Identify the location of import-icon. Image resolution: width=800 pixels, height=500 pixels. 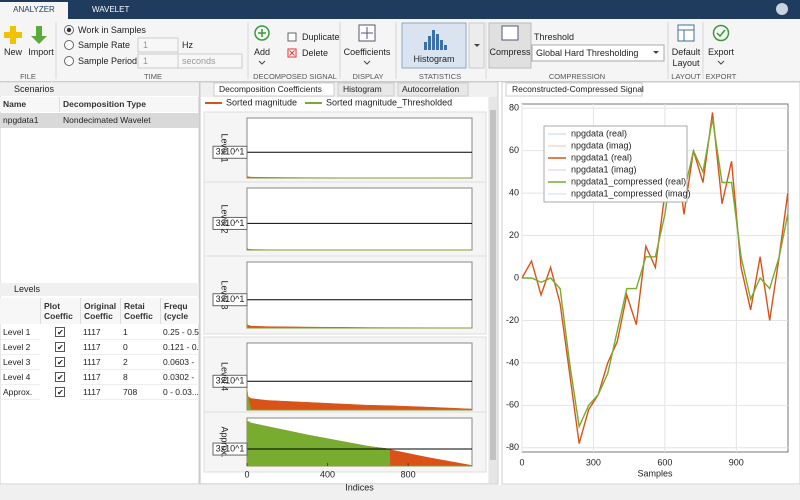
(39, 35).